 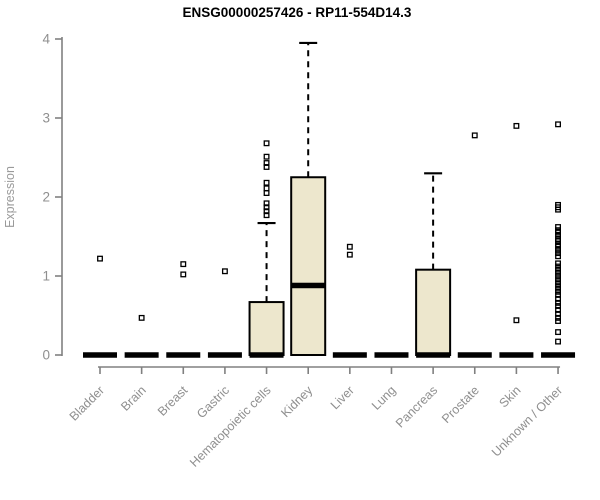 What do you see at coordinates (296, 401) in the screenshot?
I see `x-axis-category-label: Kidney` at bounding box center [296, 401].